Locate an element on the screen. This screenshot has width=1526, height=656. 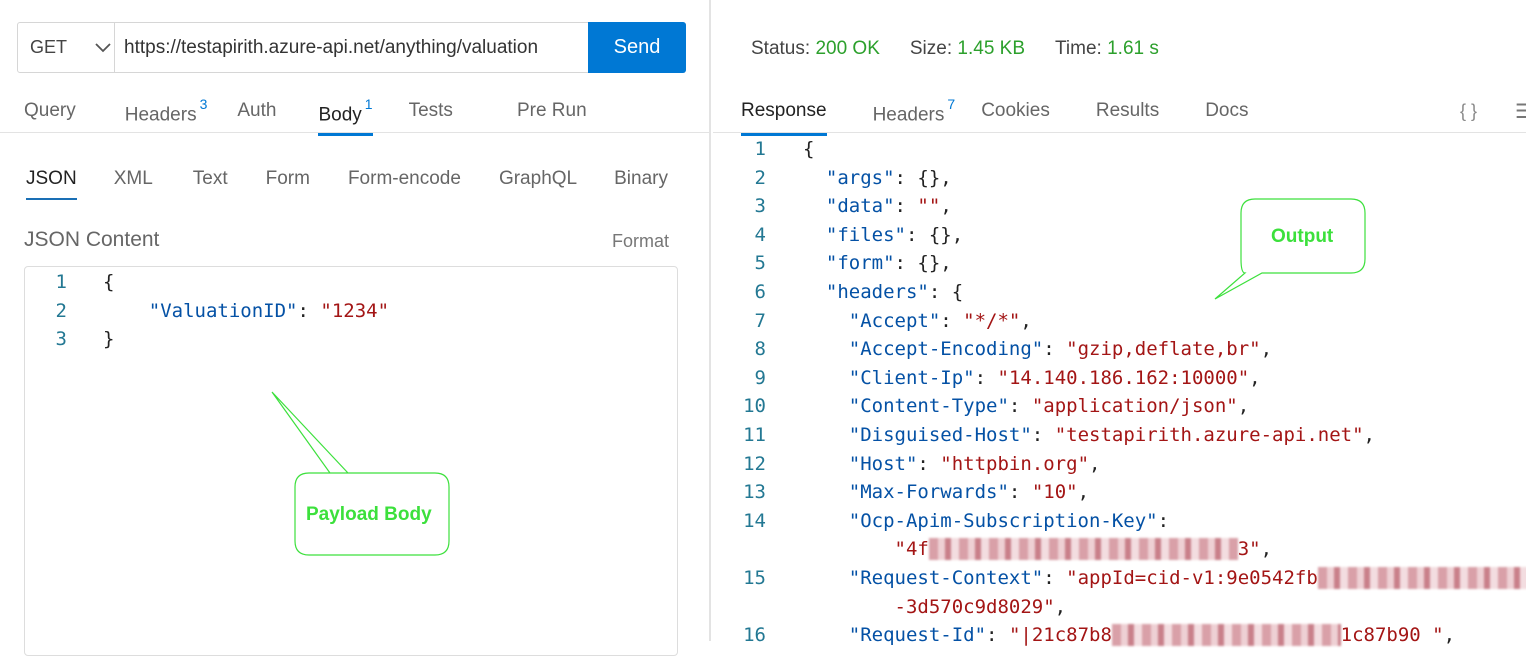
json-key: "files" is located at coordinates (865, 234).